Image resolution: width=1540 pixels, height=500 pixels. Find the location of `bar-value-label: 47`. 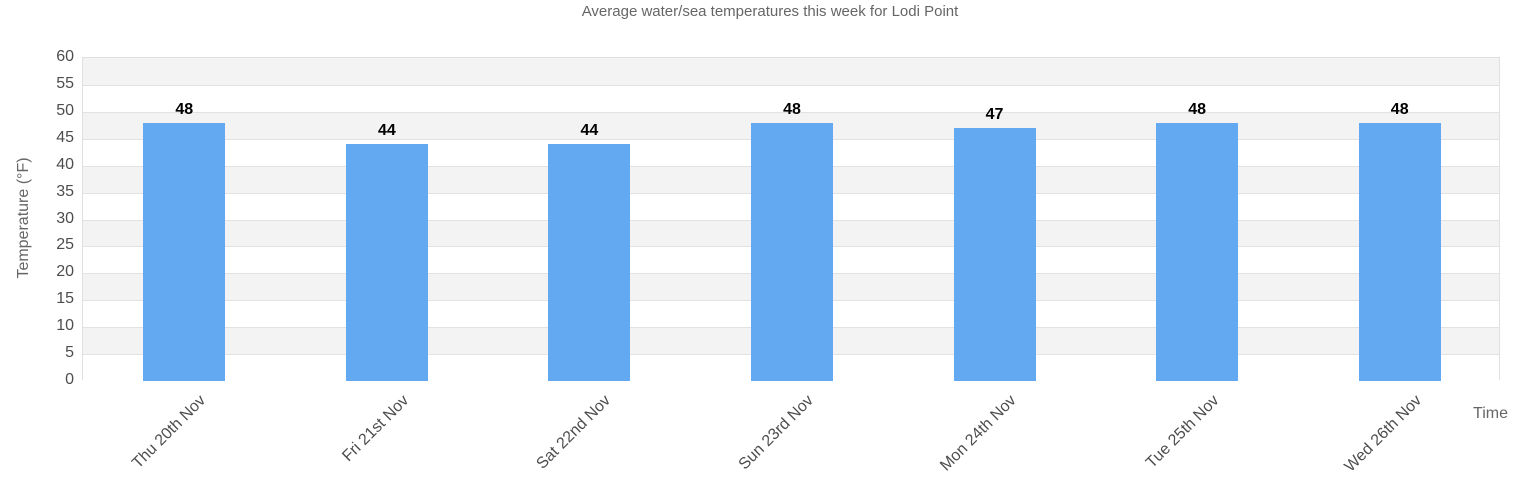

bar-value-label: 47 is located at coordinates (994, 114).